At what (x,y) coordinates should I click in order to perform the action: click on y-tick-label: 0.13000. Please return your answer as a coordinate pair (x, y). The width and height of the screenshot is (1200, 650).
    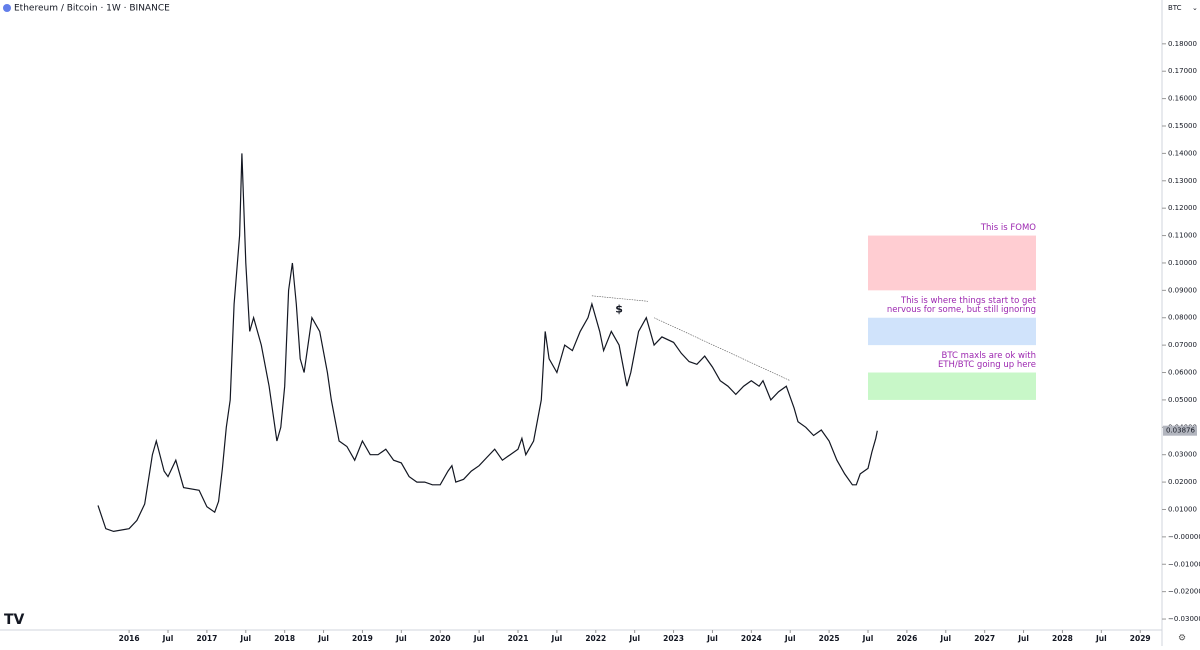
    Looking at the image, I should click on (1182, 181).